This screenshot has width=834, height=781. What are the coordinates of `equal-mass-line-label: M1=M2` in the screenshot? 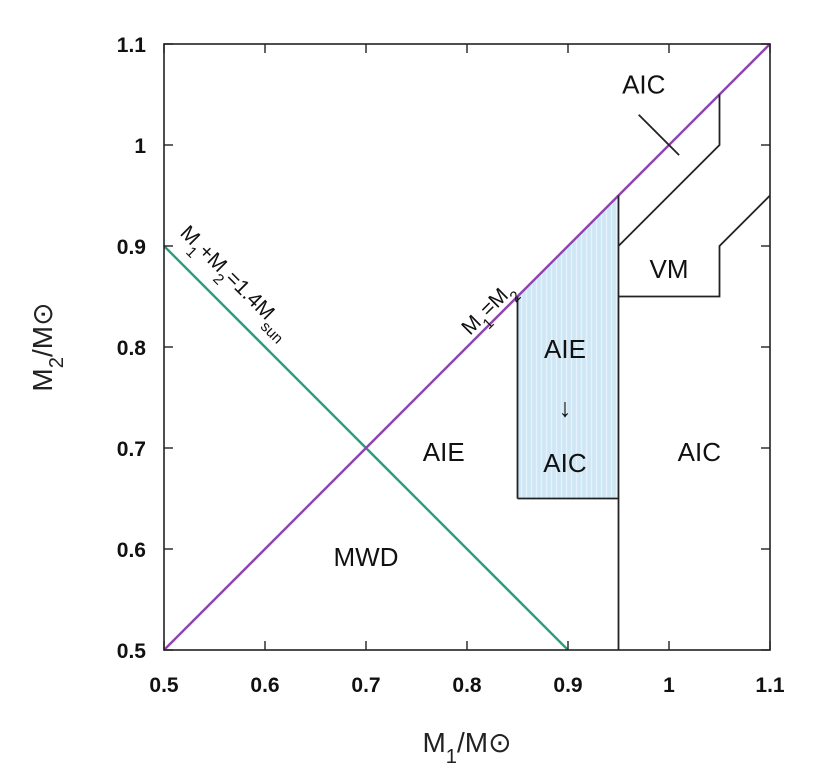 It's located at (490, 311).